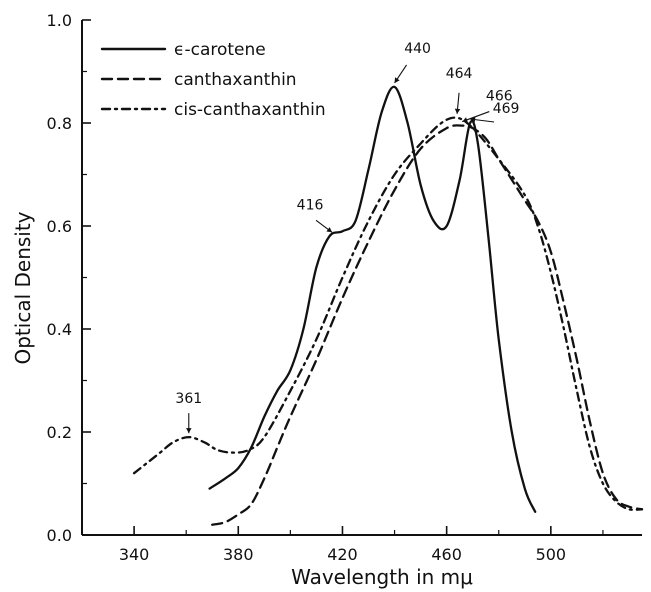 The width and height of the screenshot is (651, 592). What do you see at coordinates (310, 205) in the screenshot?
I see `annotation-label: 416` at bounding box center [310, 205].